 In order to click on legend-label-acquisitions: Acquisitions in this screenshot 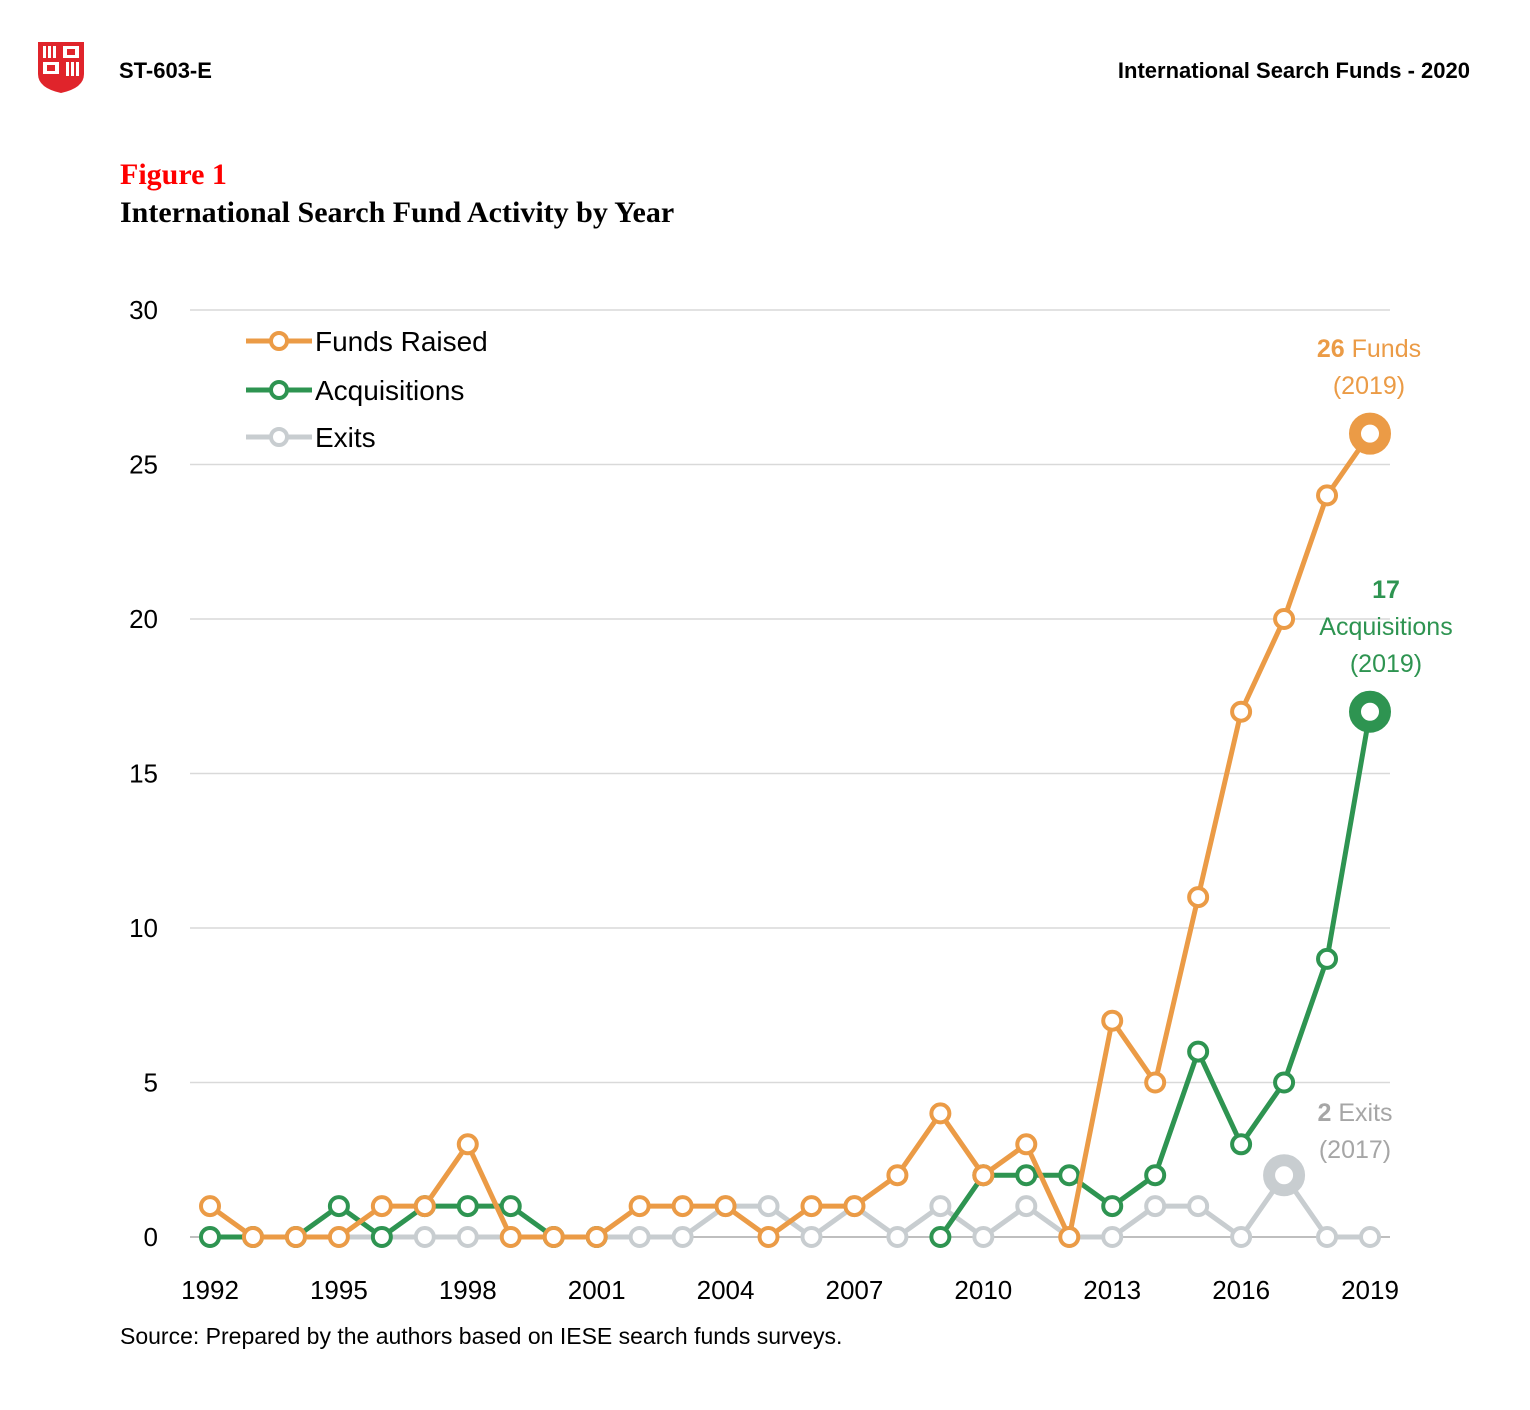, I will do `click(389, 390)`.